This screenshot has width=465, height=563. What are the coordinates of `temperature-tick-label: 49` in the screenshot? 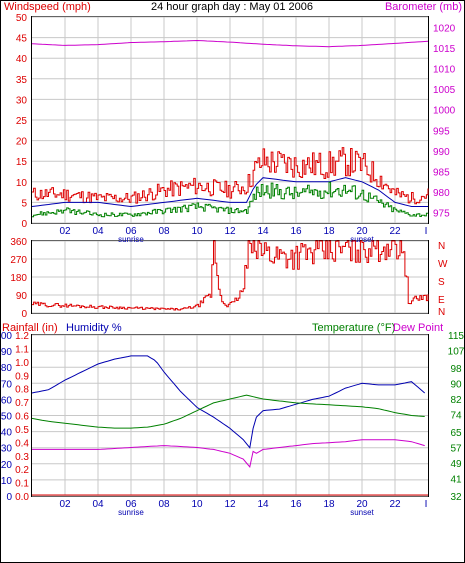 It's located at (456, 464).